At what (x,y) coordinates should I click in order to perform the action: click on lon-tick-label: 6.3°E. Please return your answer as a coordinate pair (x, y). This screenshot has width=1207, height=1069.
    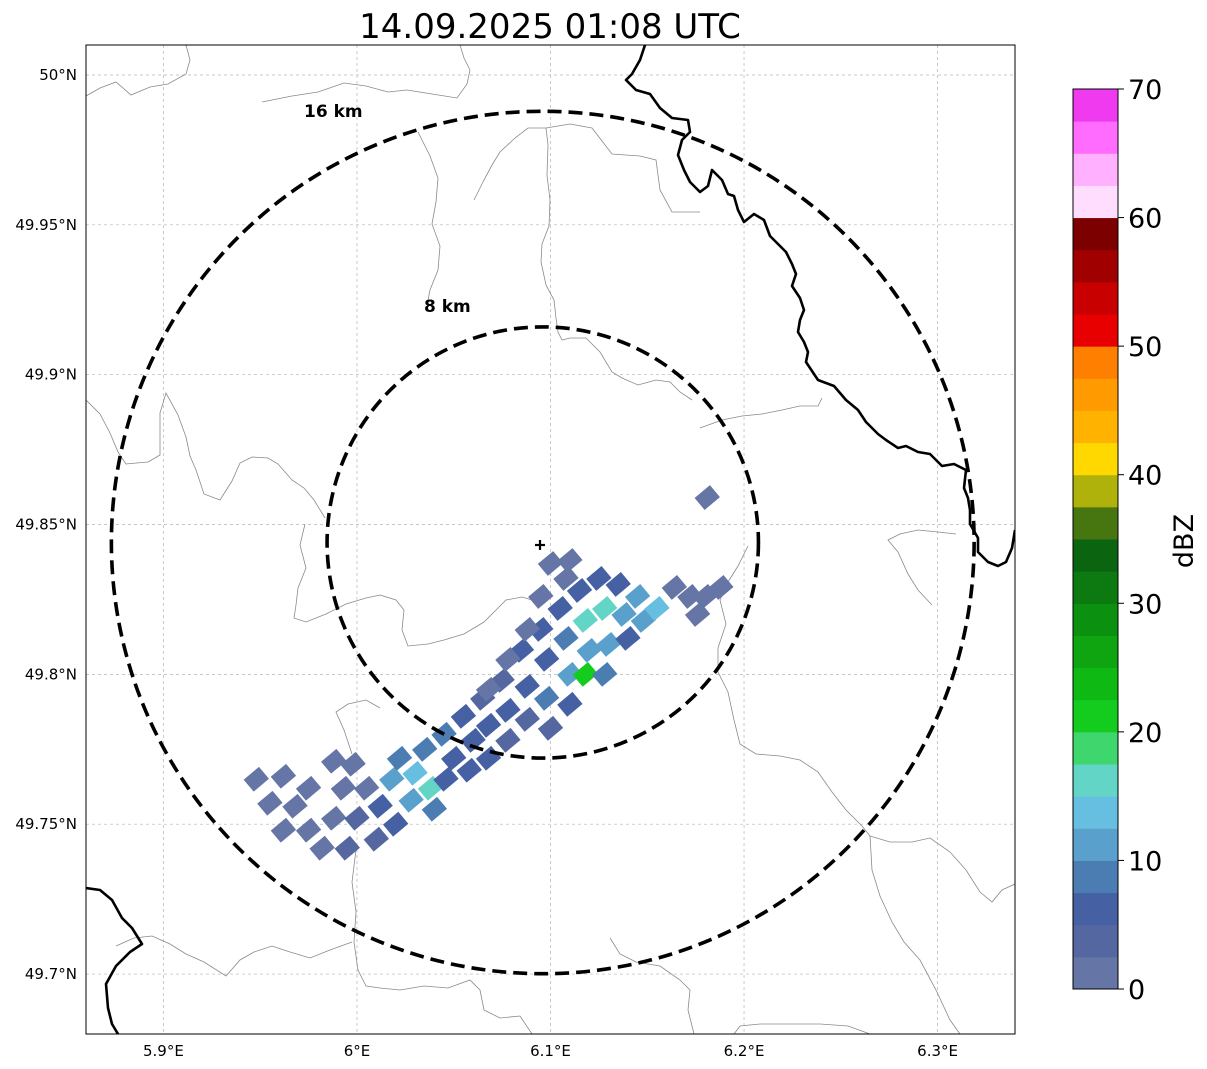
    Looking at the image, I should click on (937, 1051).